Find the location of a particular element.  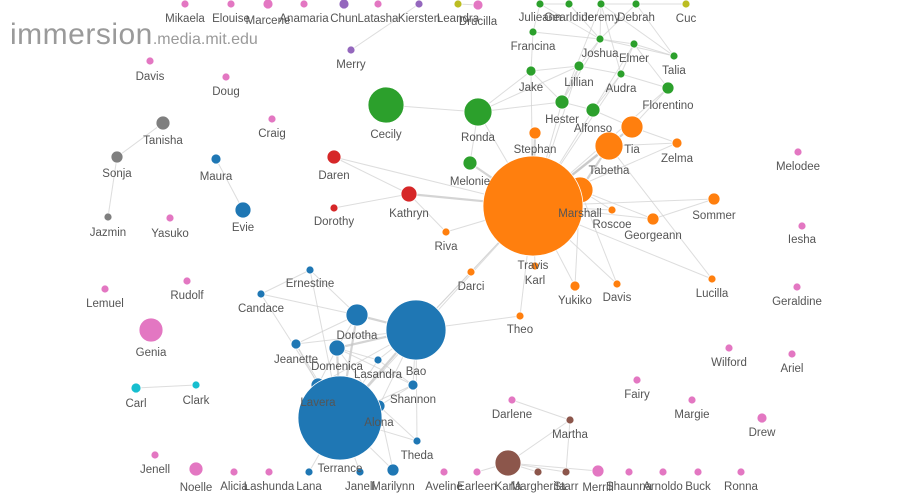

node-davis1 is located at coordinates (150, 61).